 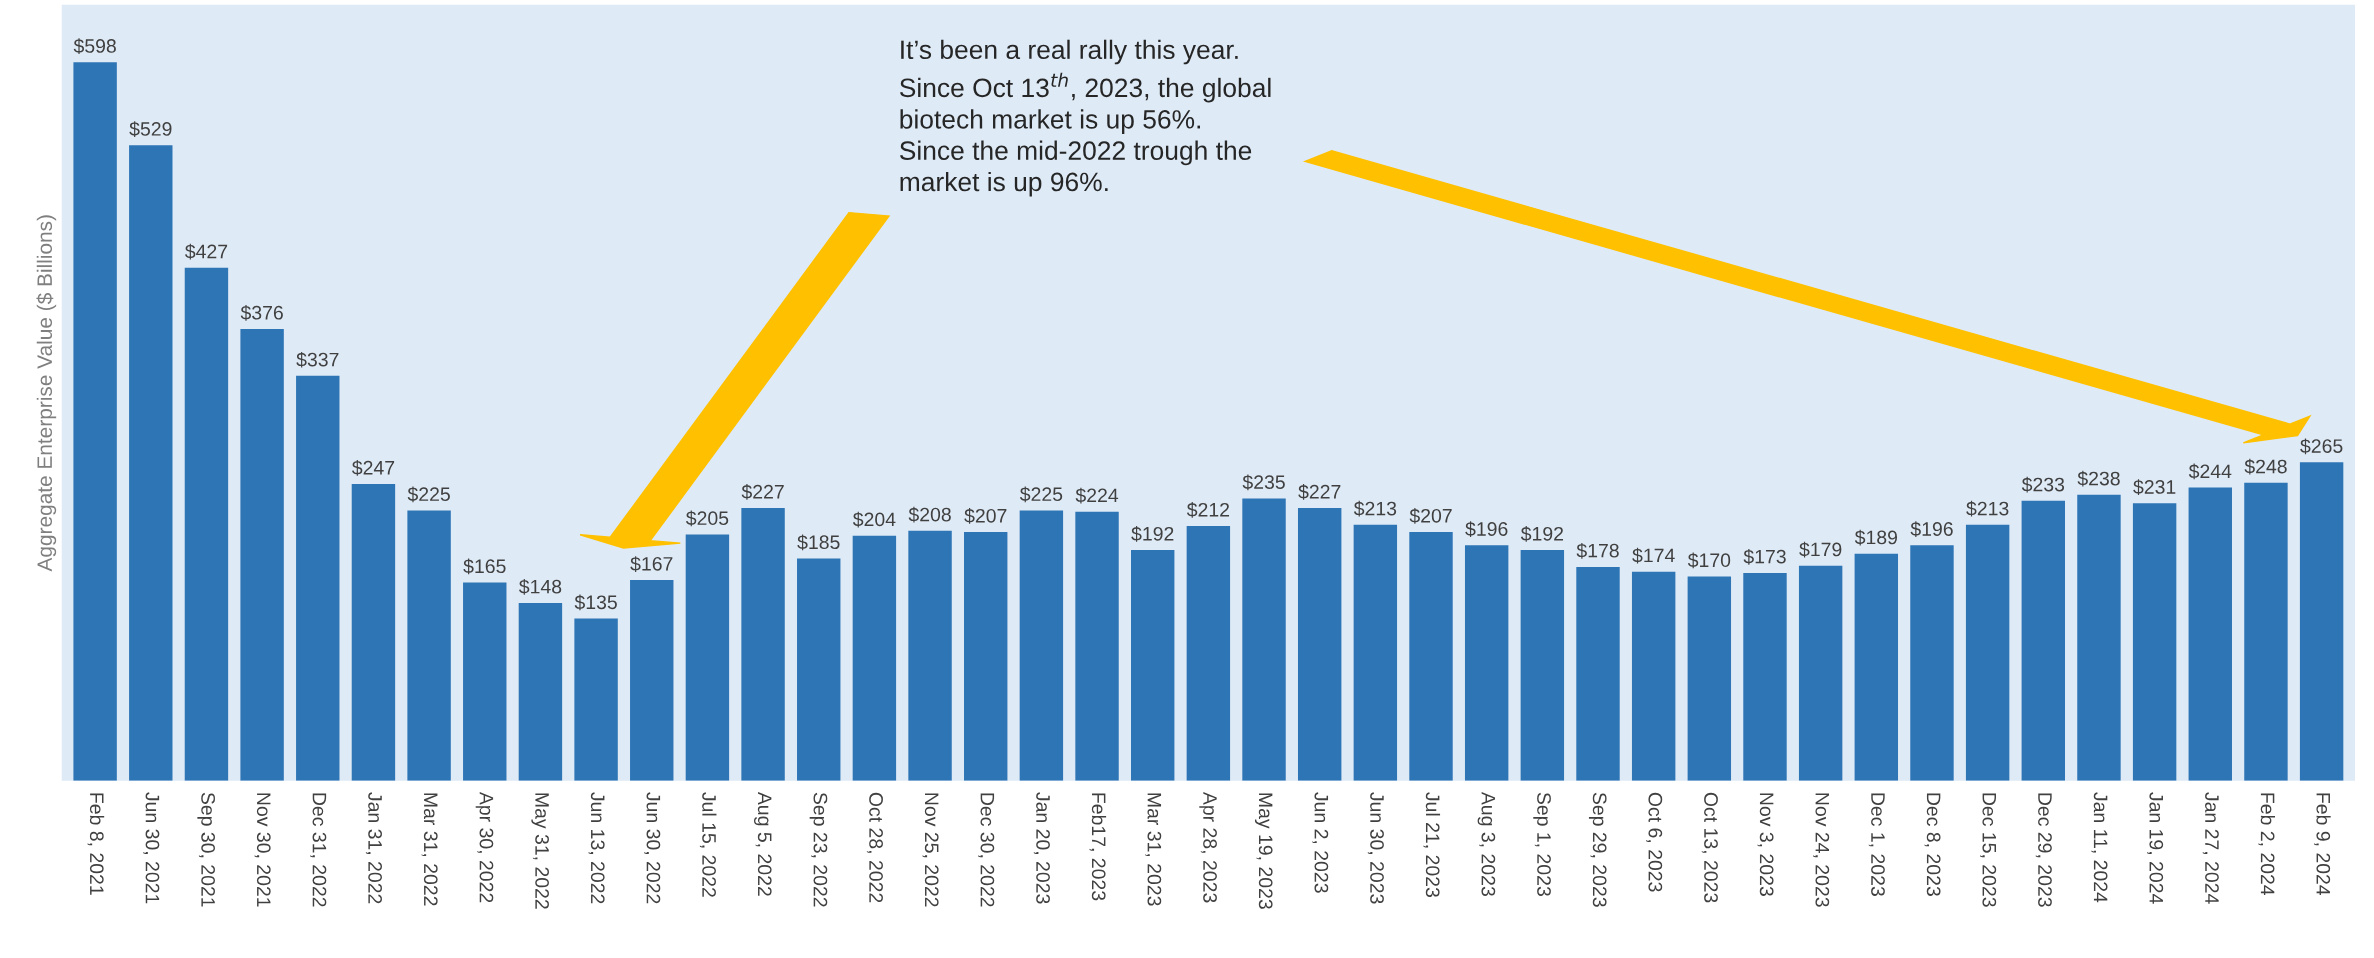 I want to click on x-tick-label: Jun 30, 2022, so click(x=652, y=848).